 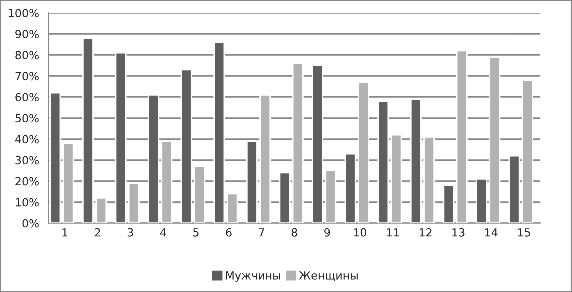 What do you see at coordinates (97, 232) in the screenshot?
I see `x-tick-label: 2` at bounding box center [97, 232].